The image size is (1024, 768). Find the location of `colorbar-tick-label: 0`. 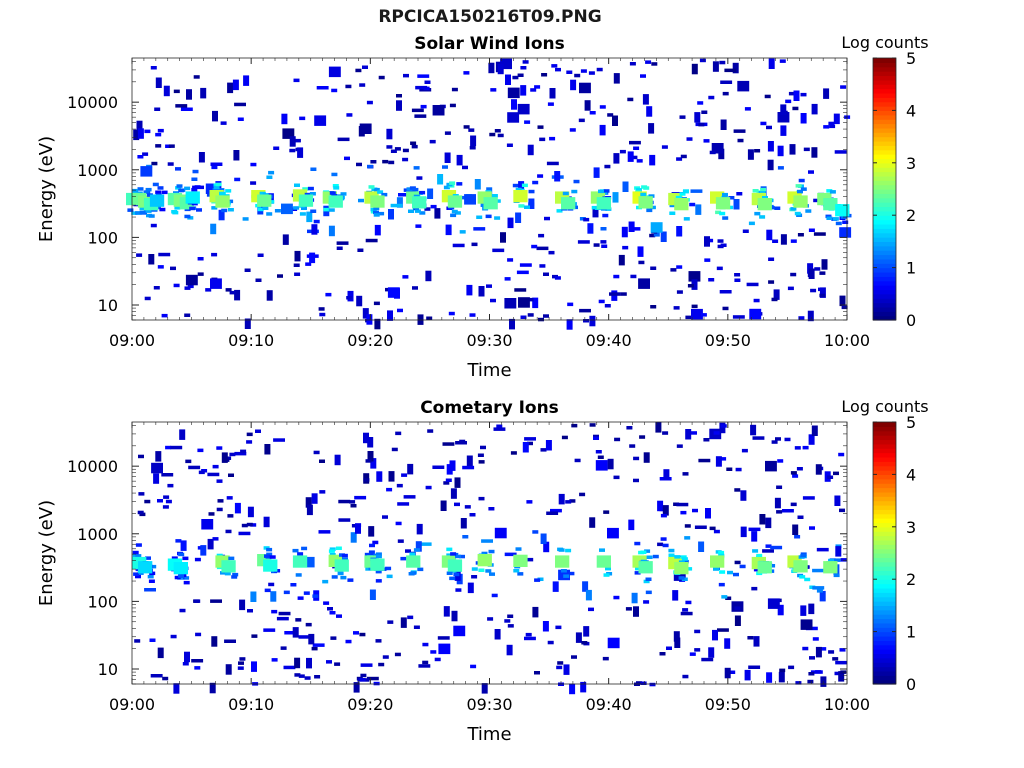

colorbar-tick-label: 0 is located at coordinates (911, 684).